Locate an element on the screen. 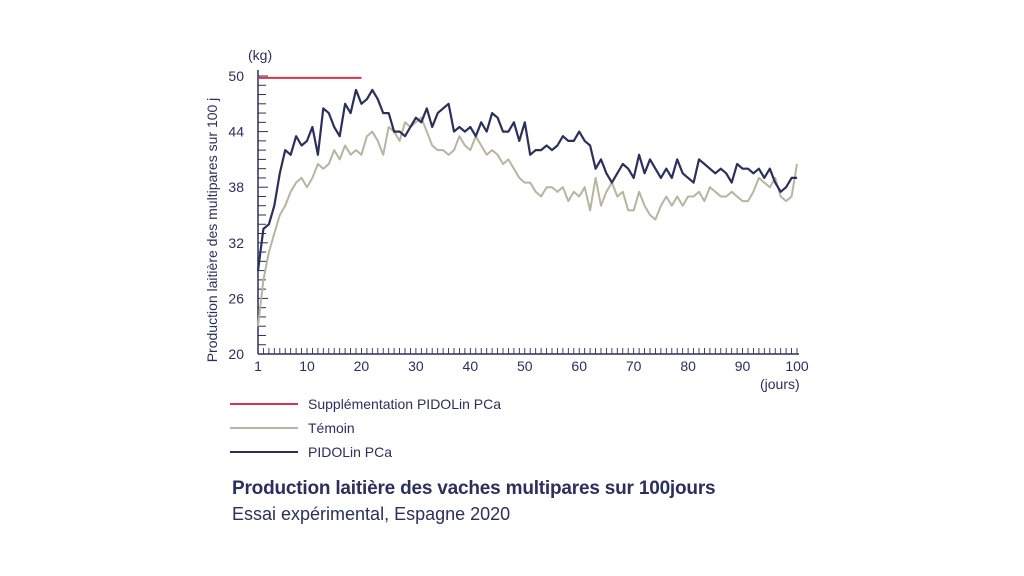  legend-swatch-pidolin is located at coordinates (264, 452).